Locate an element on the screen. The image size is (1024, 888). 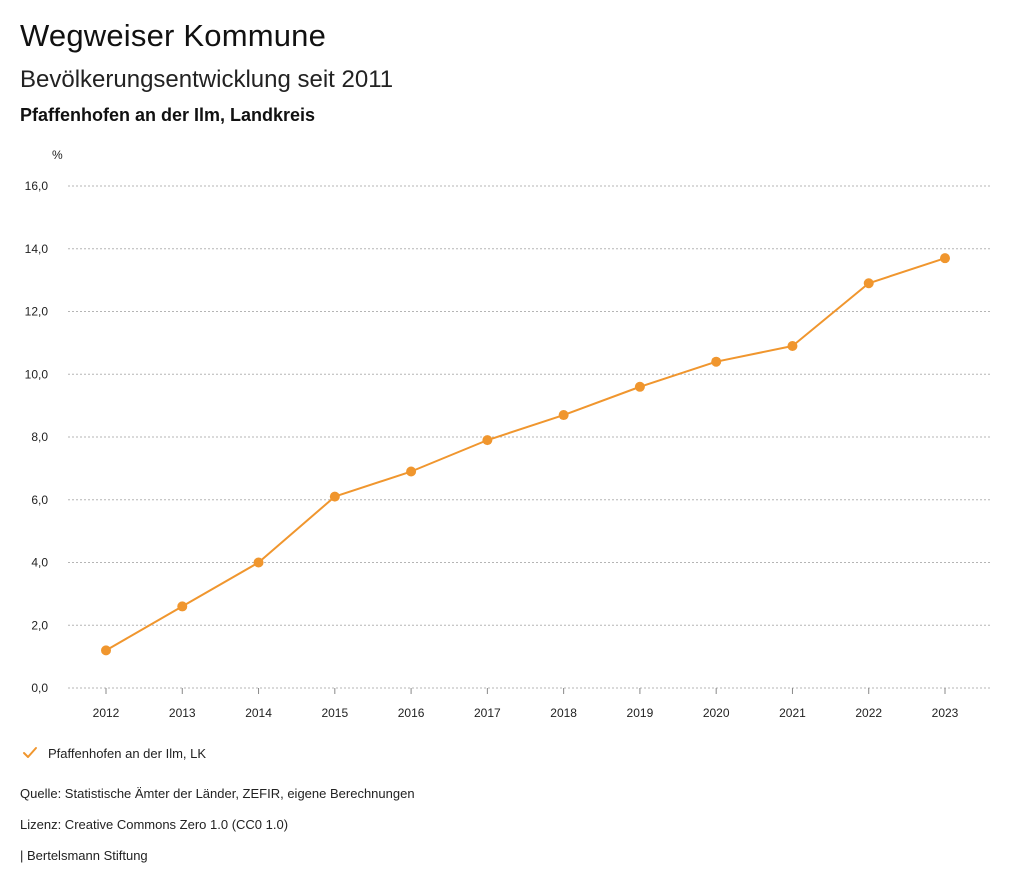
y-tick-label: 8,0 is located at coordinates (39, 437).